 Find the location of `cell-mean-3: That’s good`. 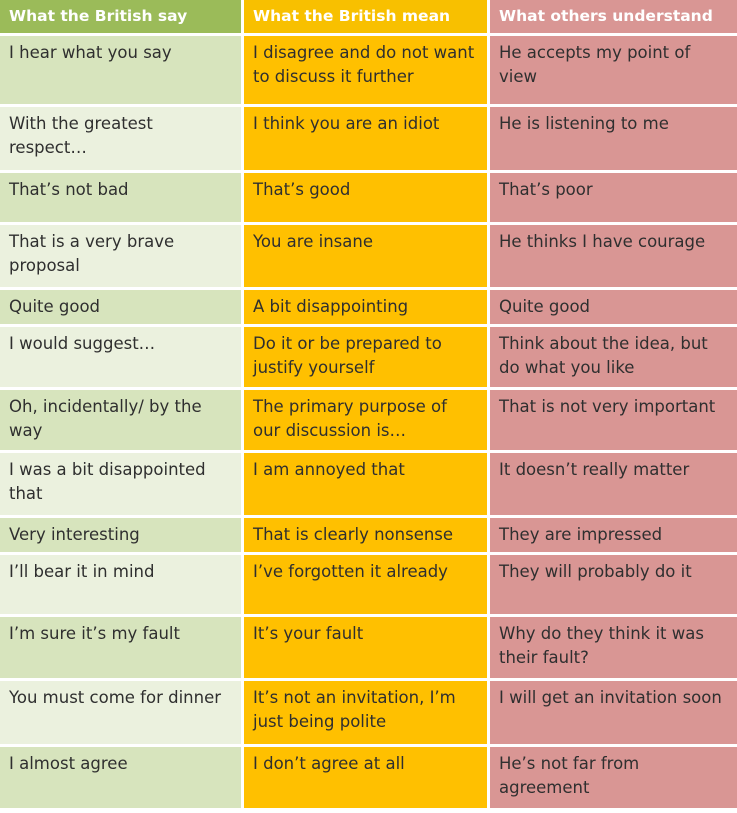

cell-mean-3: That’s good is located at coordinates (365, 197).